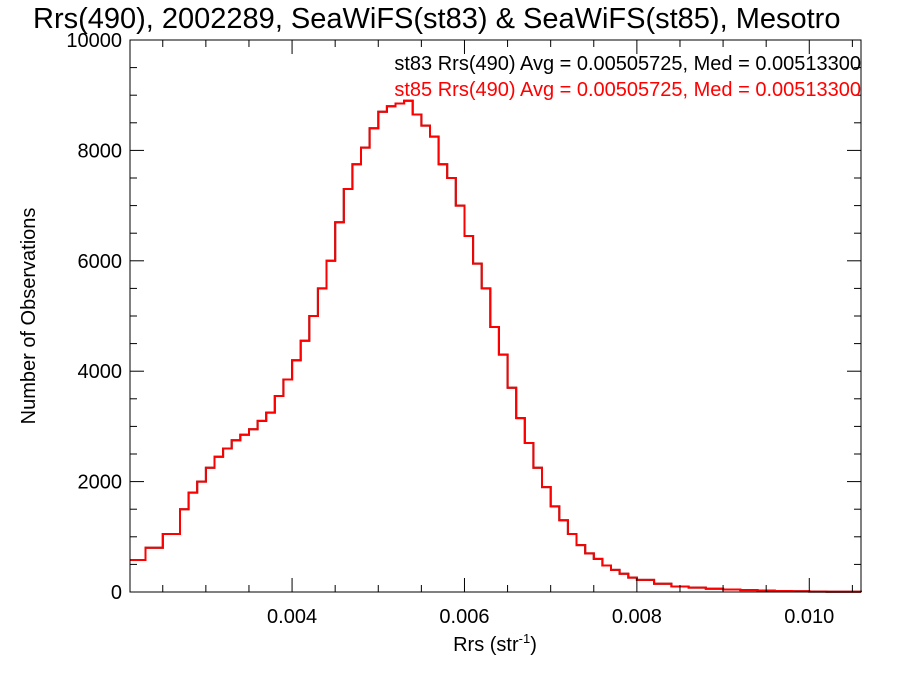 The image size is (900, 675). I want to click on x-axis-label-base: Rrs (str, so click(486, 645).